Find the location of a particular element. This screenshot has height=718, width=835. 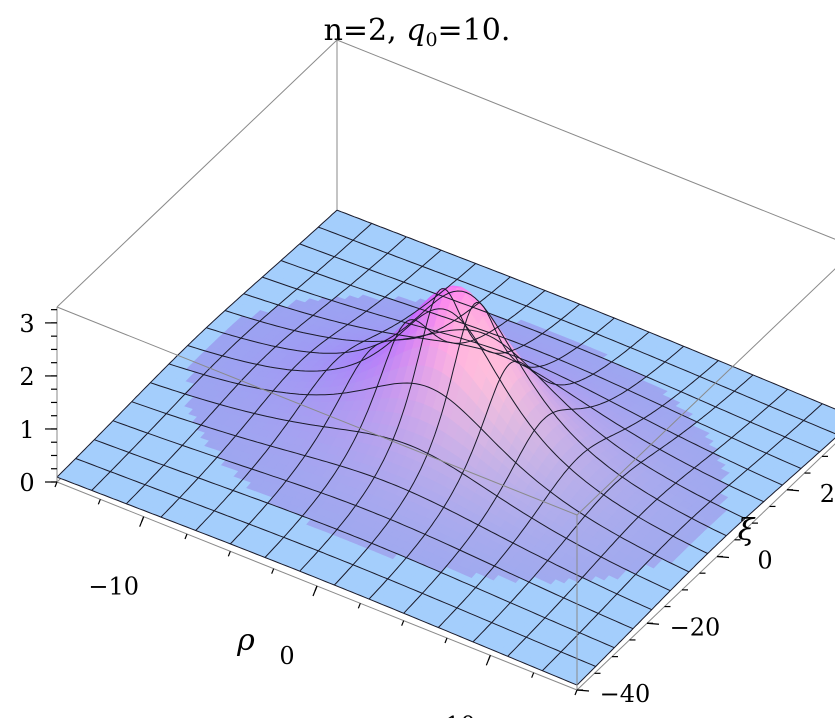

x-tick-label: −10 is located at coordinates (113, 587).